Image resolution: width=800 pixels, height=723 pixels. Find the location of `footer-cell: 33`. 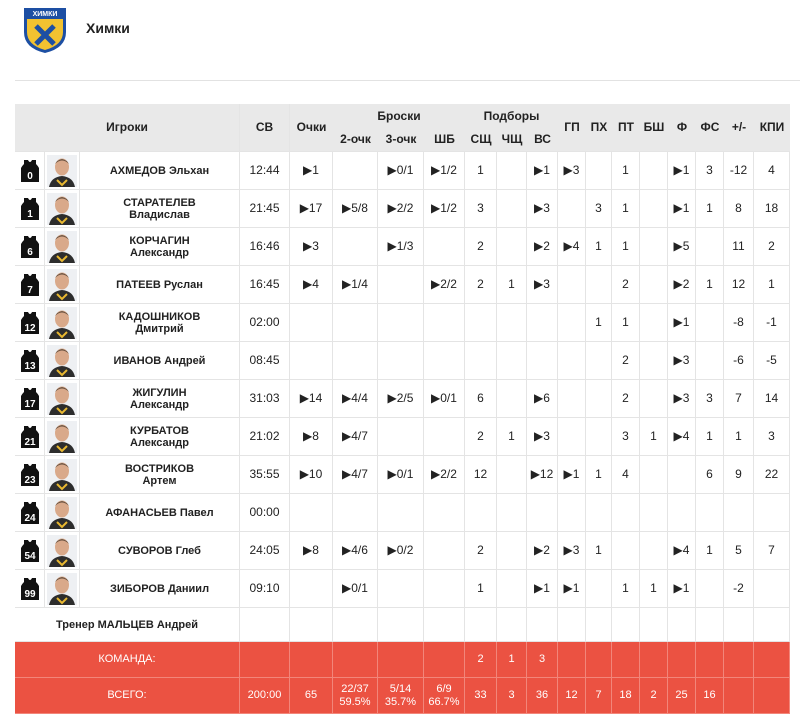

footer-cell: 33 is located at coordinates (481, 696).